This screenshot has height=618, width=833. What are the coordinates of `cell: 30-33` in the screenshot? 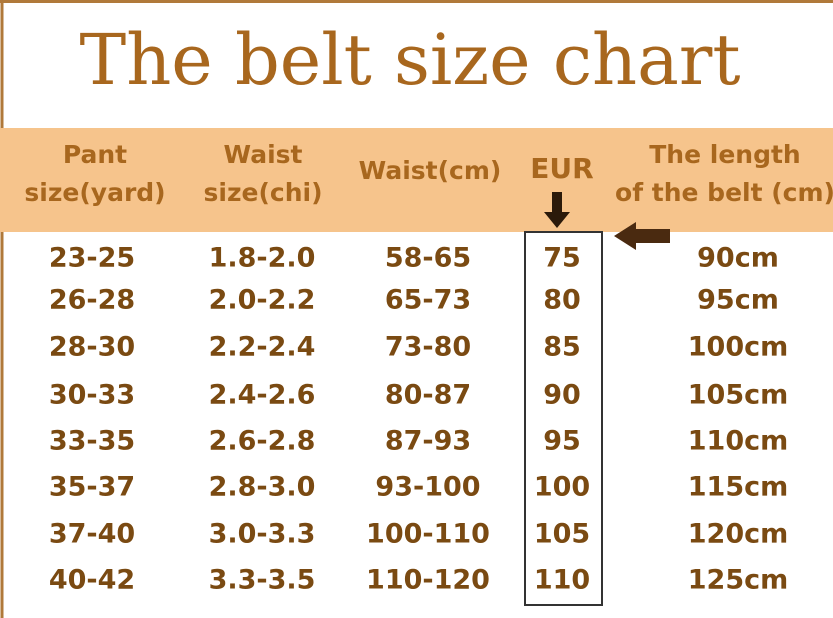 It's located at (92, 395).